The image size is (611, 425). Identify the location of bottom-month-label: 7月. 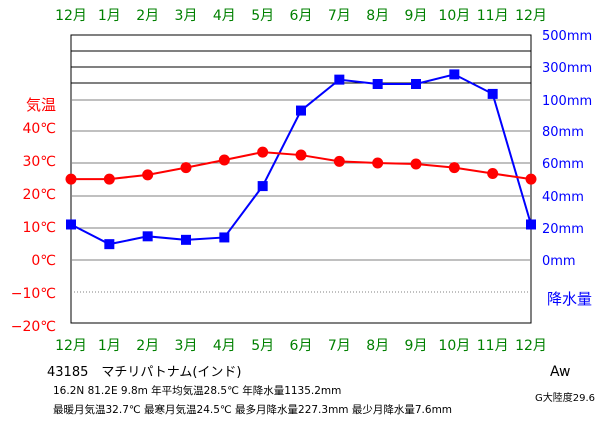
(339, 346).